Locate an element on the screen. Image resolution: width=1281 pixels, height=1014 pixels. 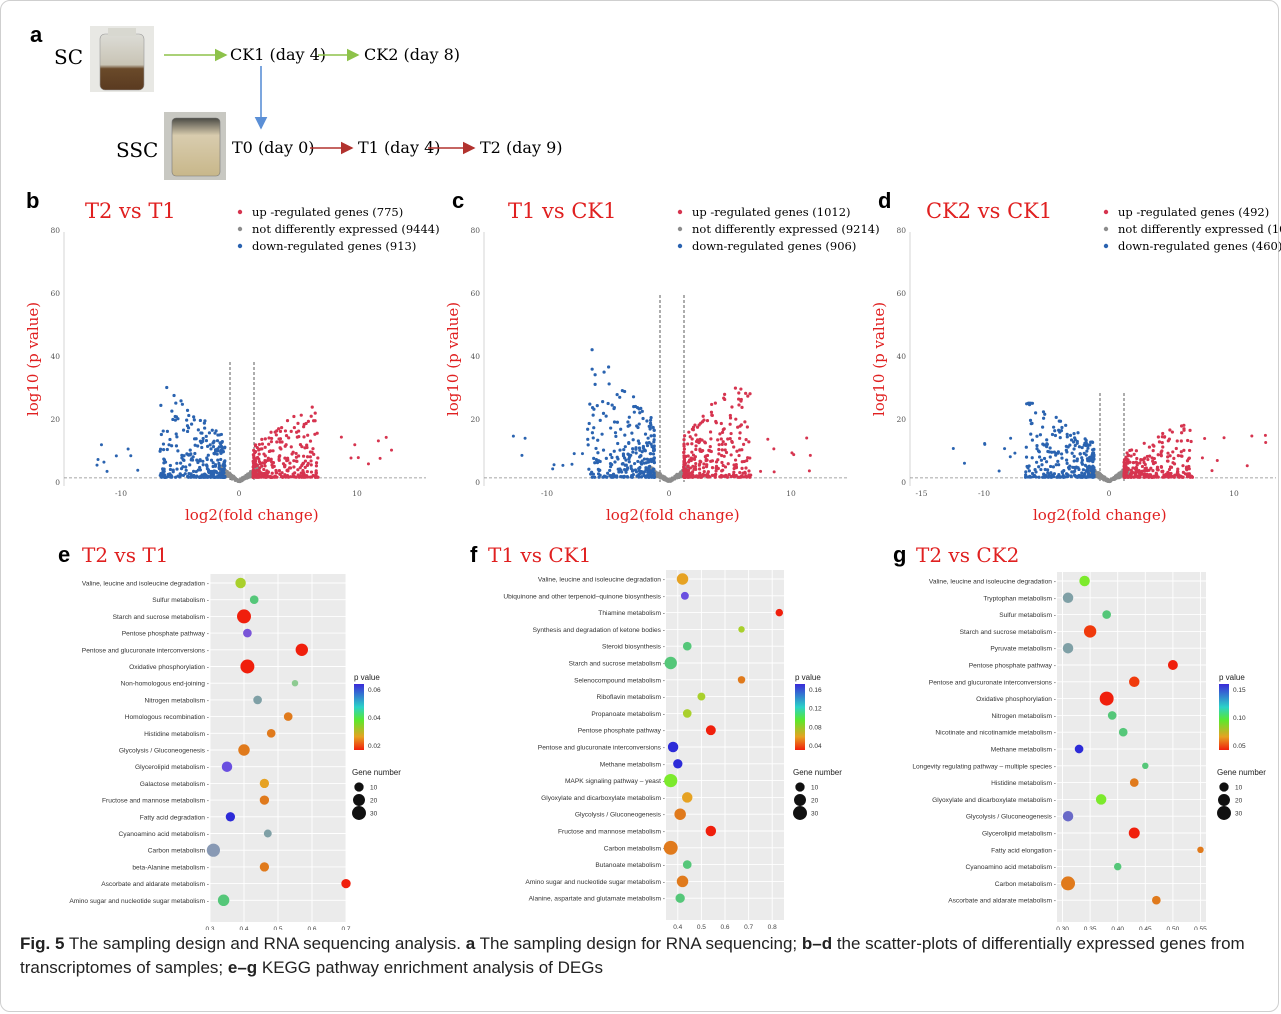
colorbar-tick: 0.02 is located at coordinates (374, 746).